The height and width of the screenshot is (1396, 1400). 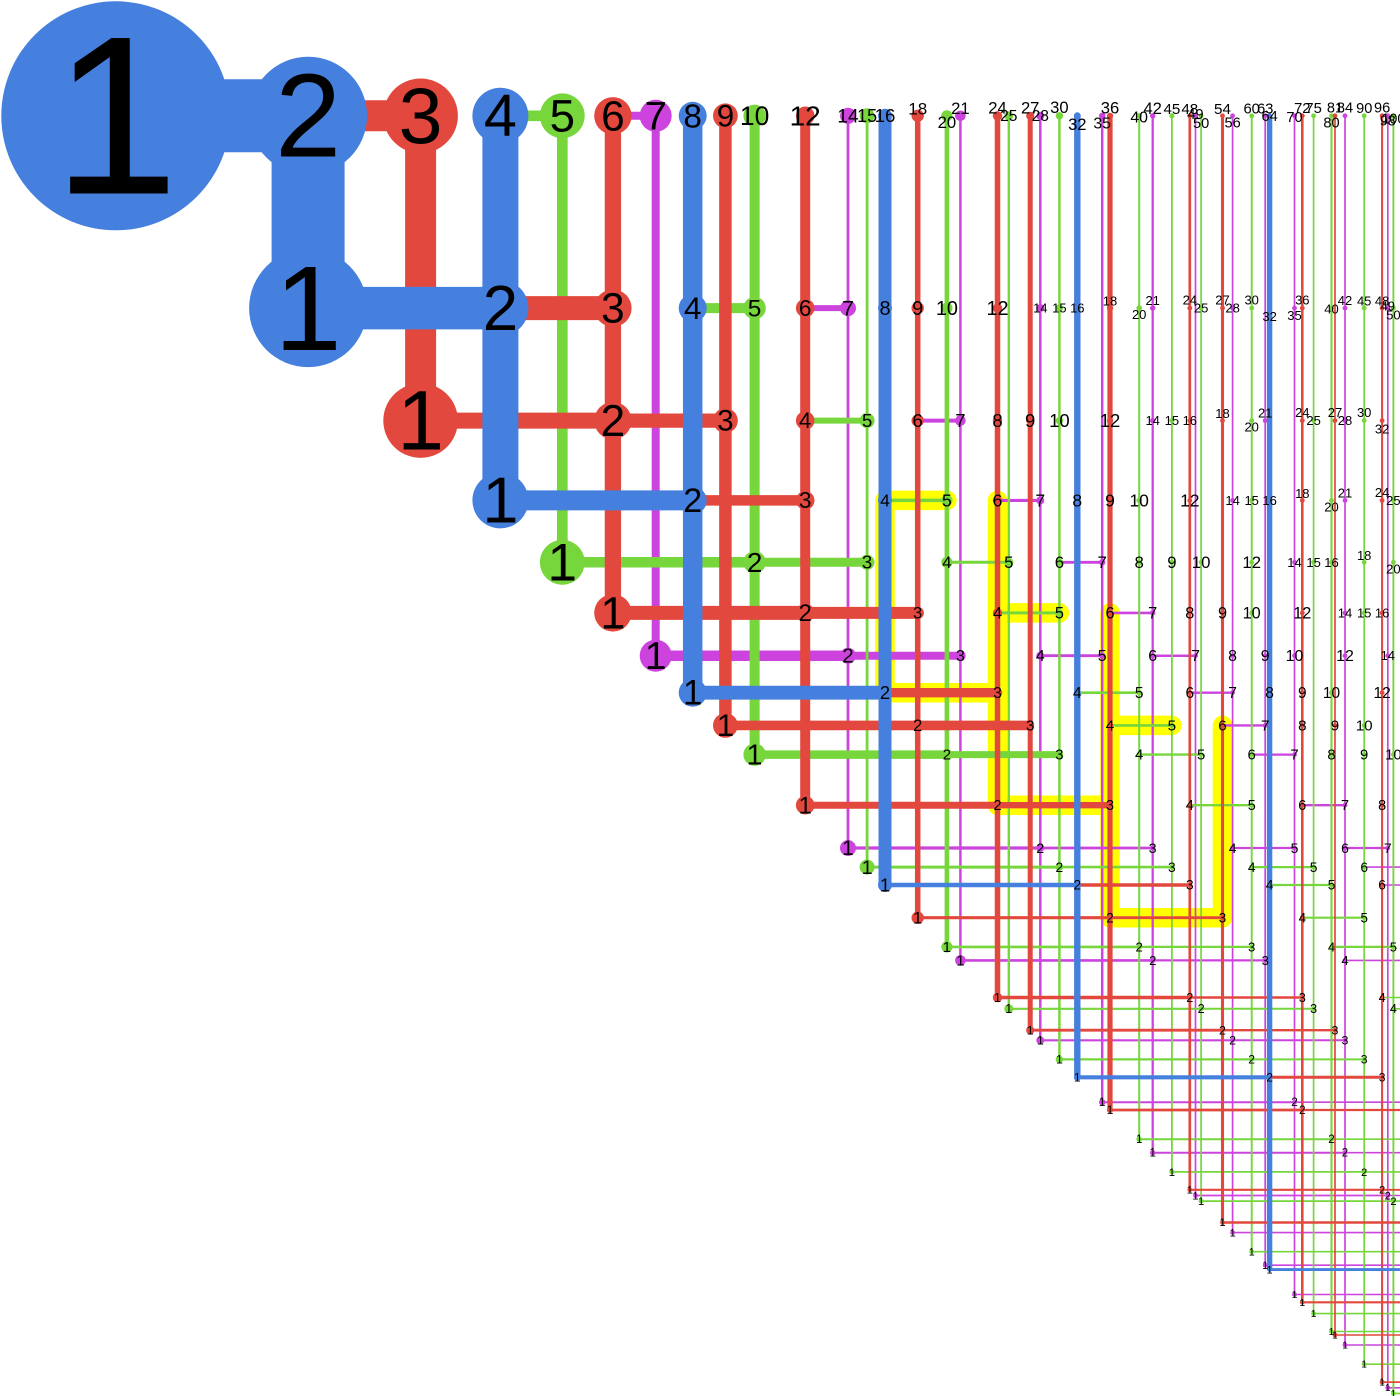 What do you see at coordinates (1393, 500) in the screenshot?
I see `svg-text: 25` at bounding box center [1393, 500].